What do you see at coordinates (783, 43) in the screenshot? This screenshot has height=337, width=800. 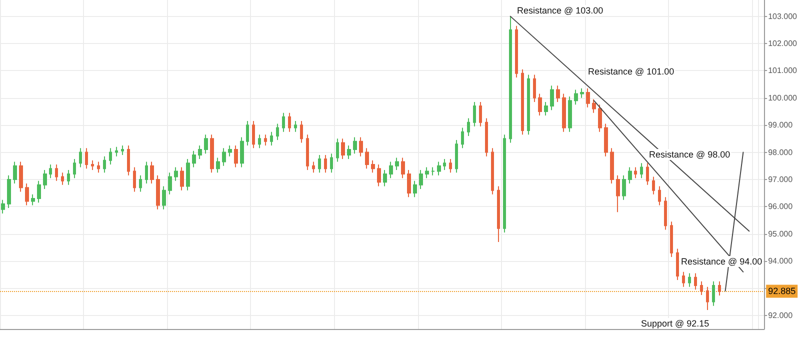 I see `y-tick-label: 102.000` at bounding box center [783, 43].